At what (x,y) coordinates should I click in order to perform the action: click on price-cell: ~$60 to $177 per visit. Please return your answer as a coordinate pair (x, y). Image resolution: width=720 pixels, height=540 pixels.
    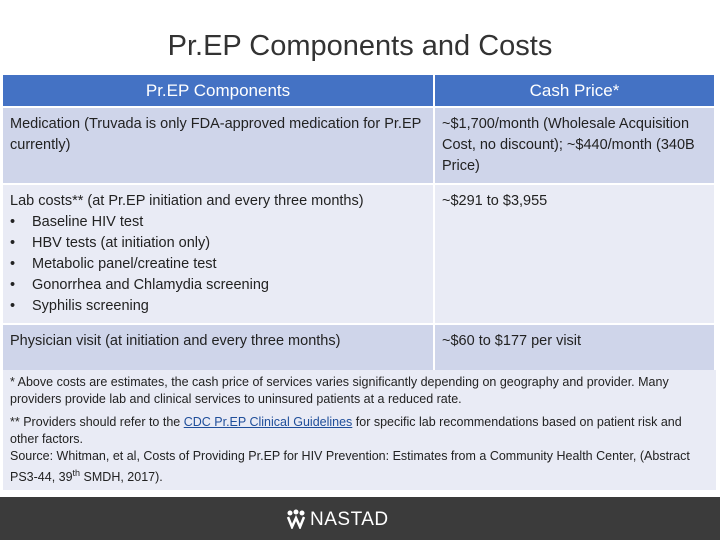
    Looking at the image, I should click on (575, 348).